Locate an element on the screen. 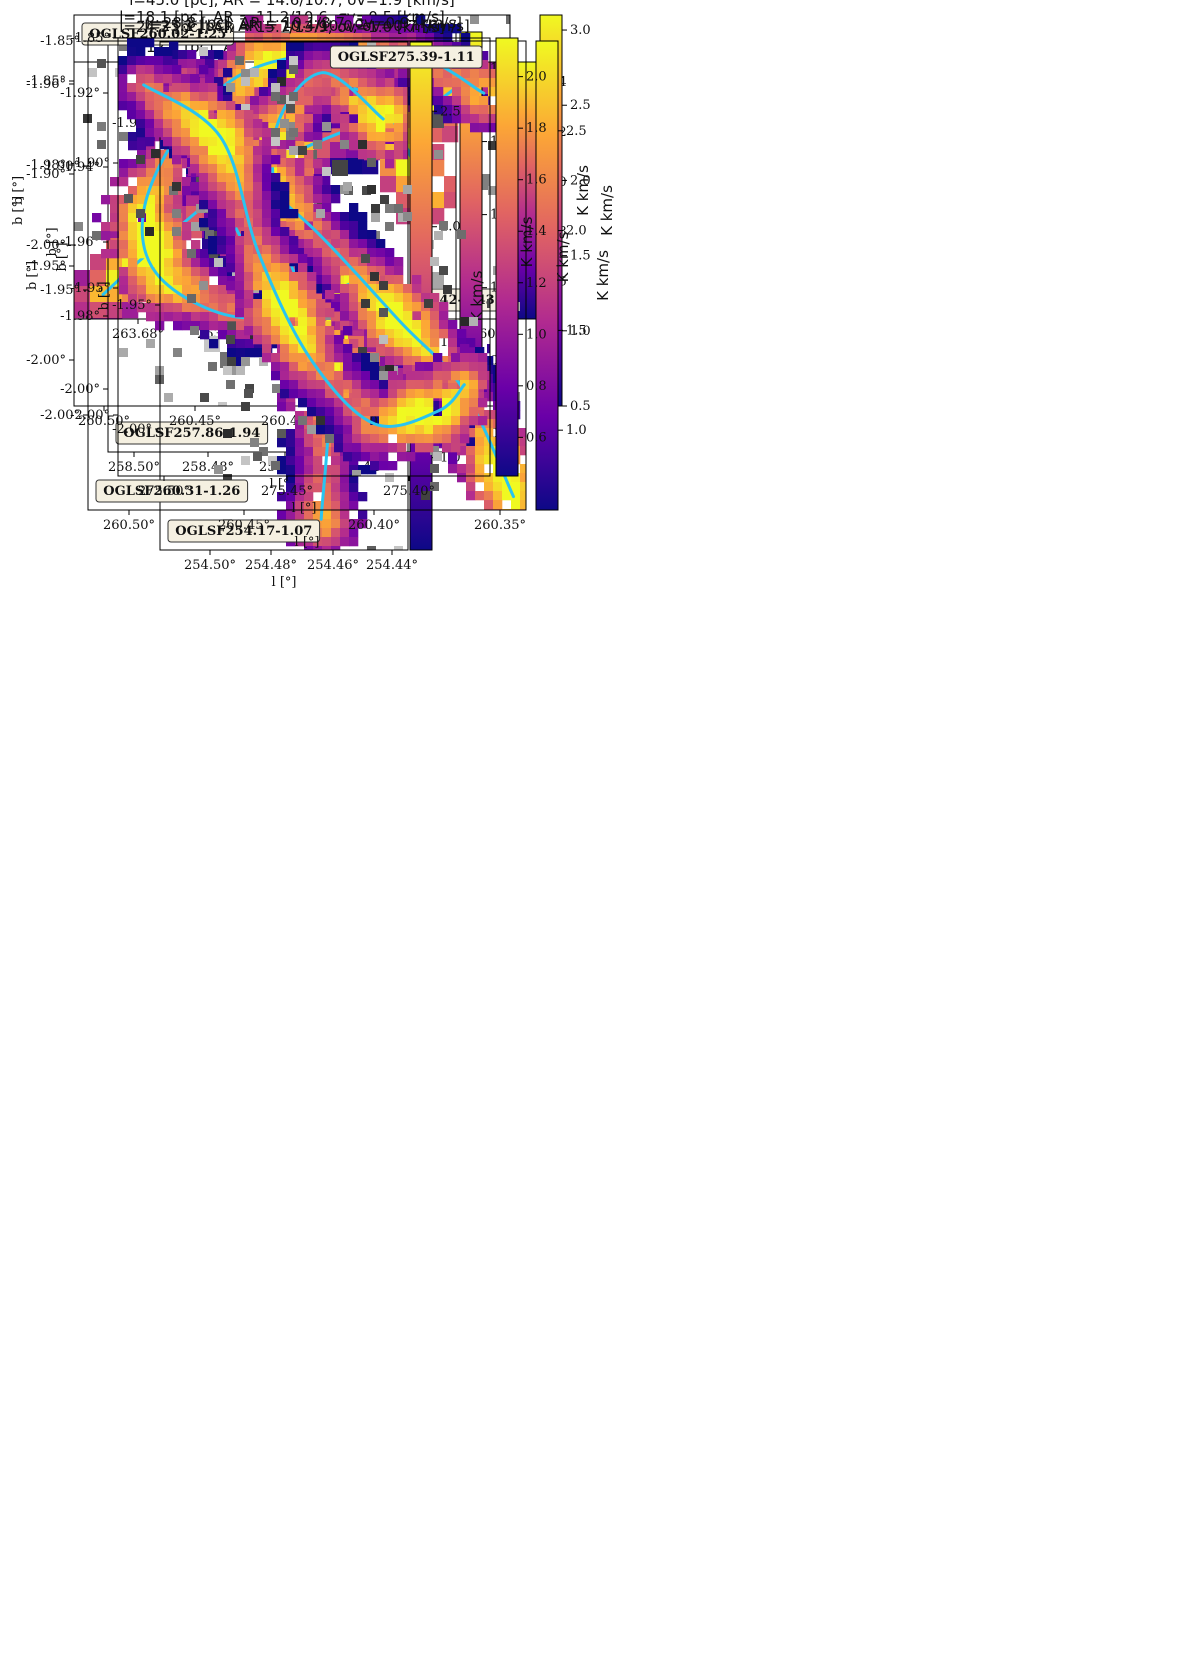 This screenshot has height=1662, width=1200. y-tick-label: -2.00° is located at coordinates (90, 415).